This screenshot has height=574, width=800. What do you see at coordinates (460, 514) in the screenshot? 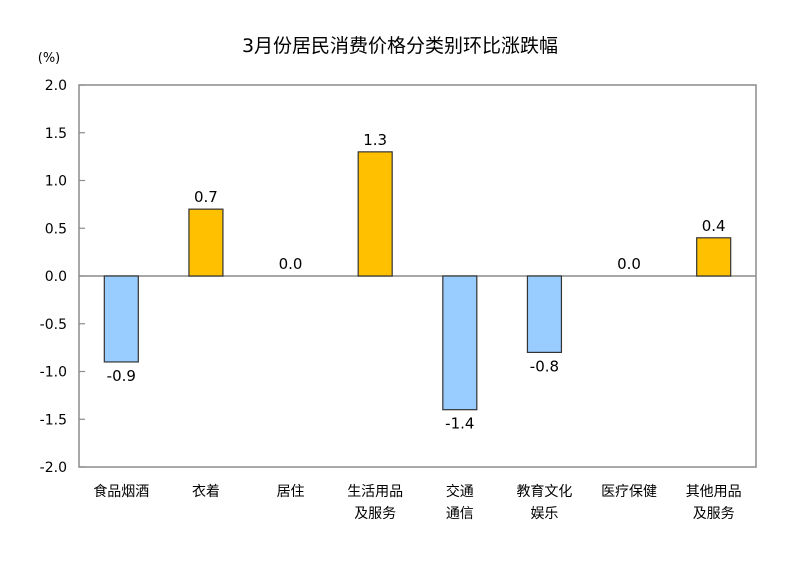
I see `category-label: 通信` at bounding box center [460, 514].